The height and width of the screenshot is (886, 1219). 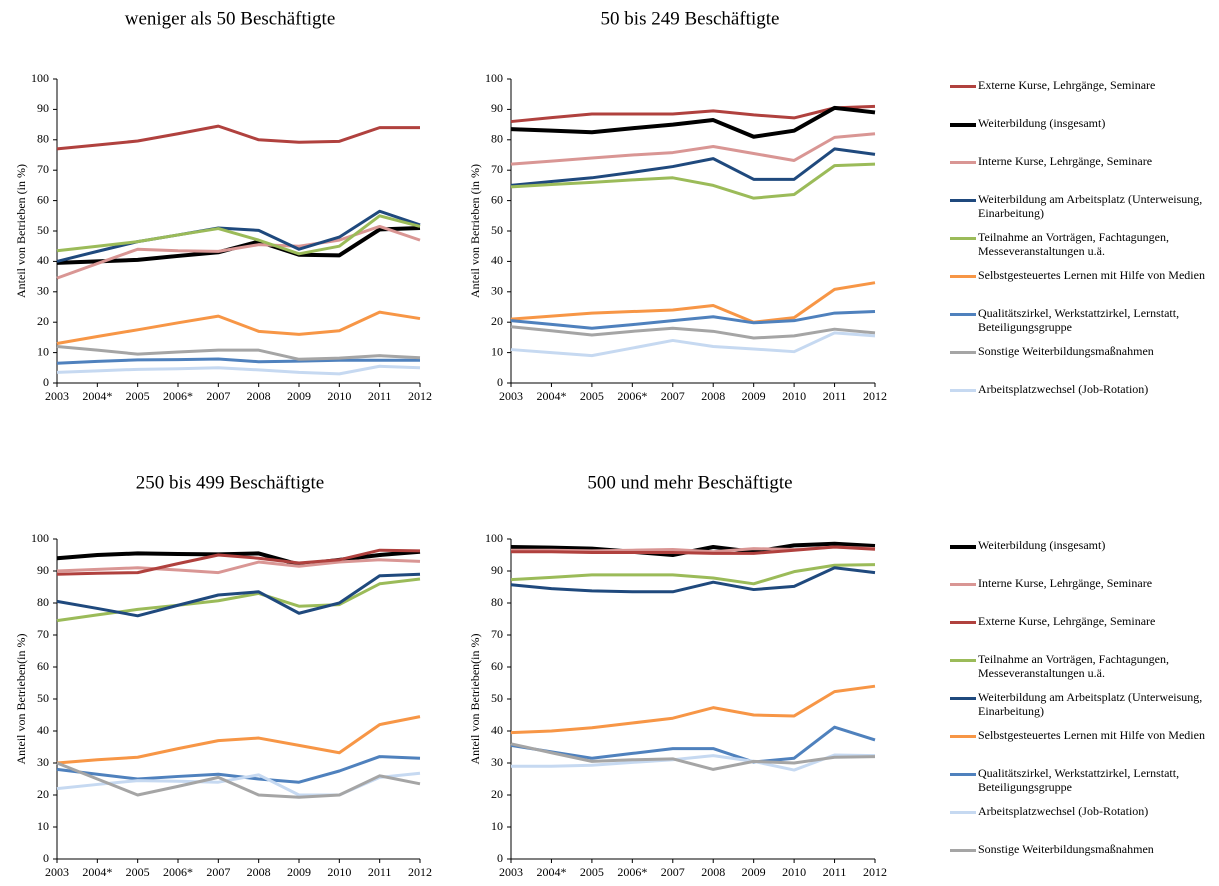 What do you see at coordinates (497, 199) in the screenshot?
I see `y-tick-label: 60` at bounding box center [497, 199].